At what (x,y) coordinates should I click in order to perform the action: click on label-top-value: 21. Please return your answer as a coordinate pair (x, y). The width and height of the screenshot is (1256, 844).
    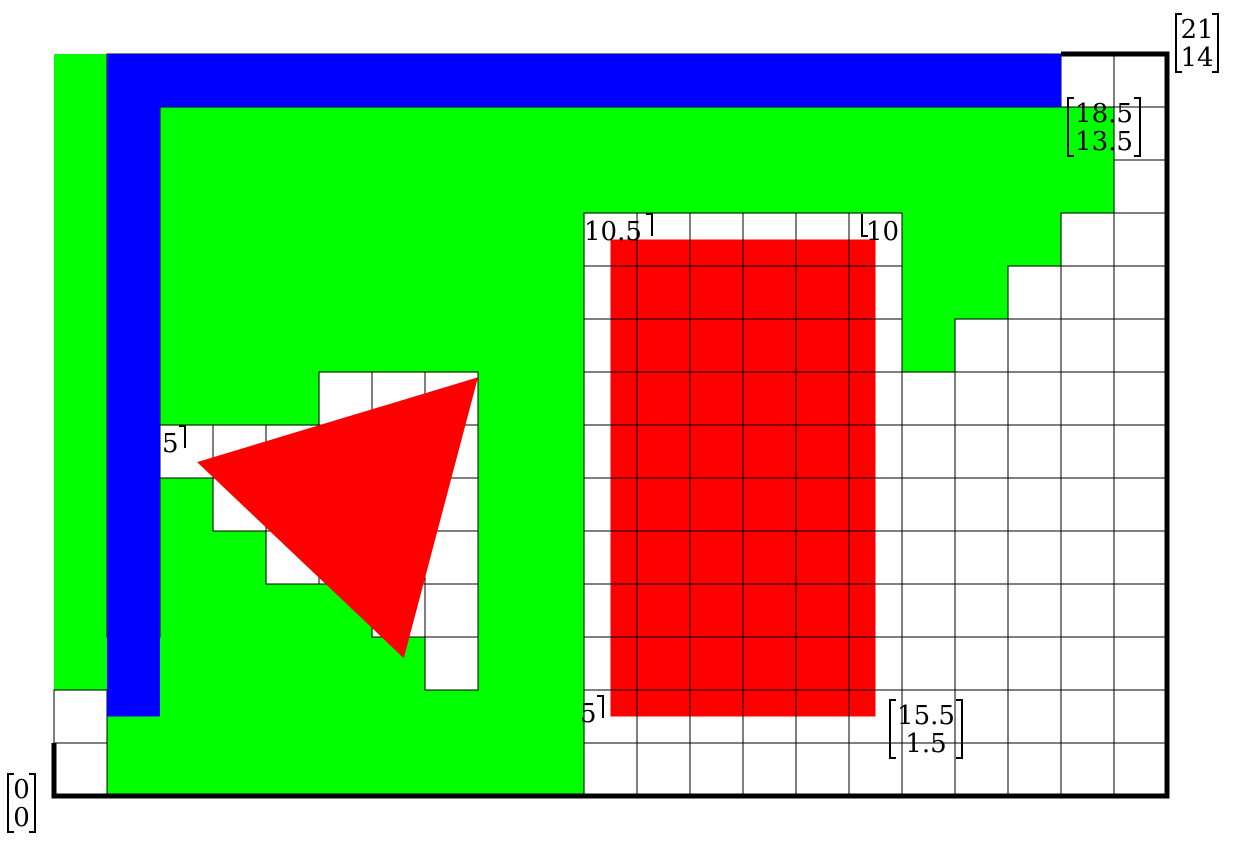
    Looking at the image, I should click on (1196, 30).